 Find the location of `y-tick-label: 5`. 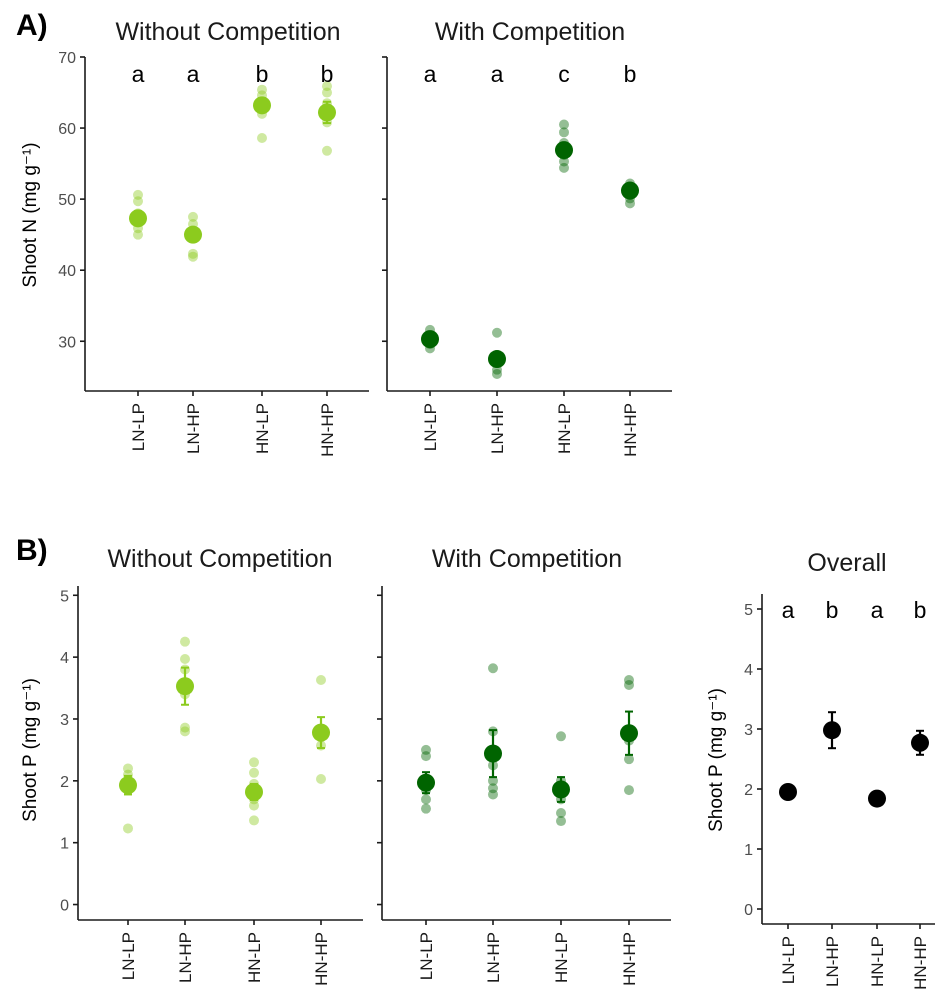

y-tick-label: 5 is located at coordinates (64, 596).